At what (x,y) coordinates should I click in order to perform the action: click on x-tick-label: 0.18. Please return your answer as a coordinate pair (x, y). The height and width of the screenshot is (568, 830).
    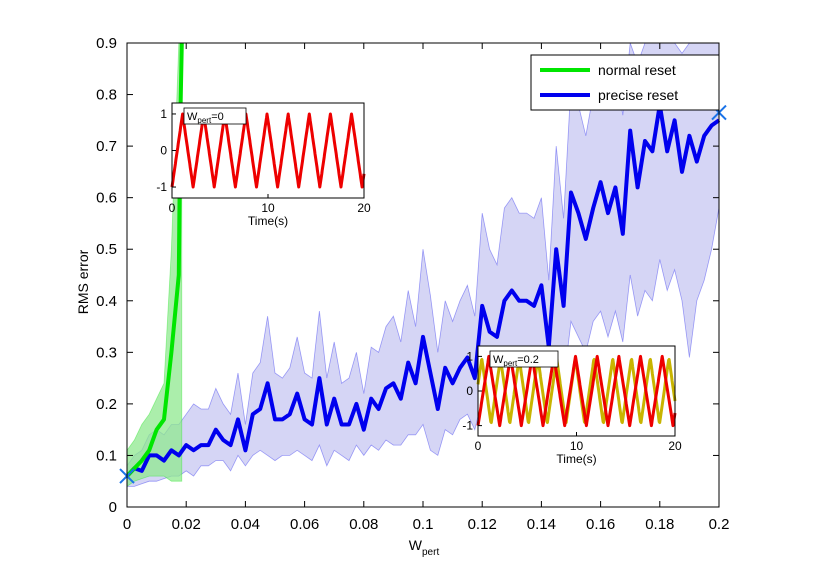
    Looking at the image, I should click on (659, 524).